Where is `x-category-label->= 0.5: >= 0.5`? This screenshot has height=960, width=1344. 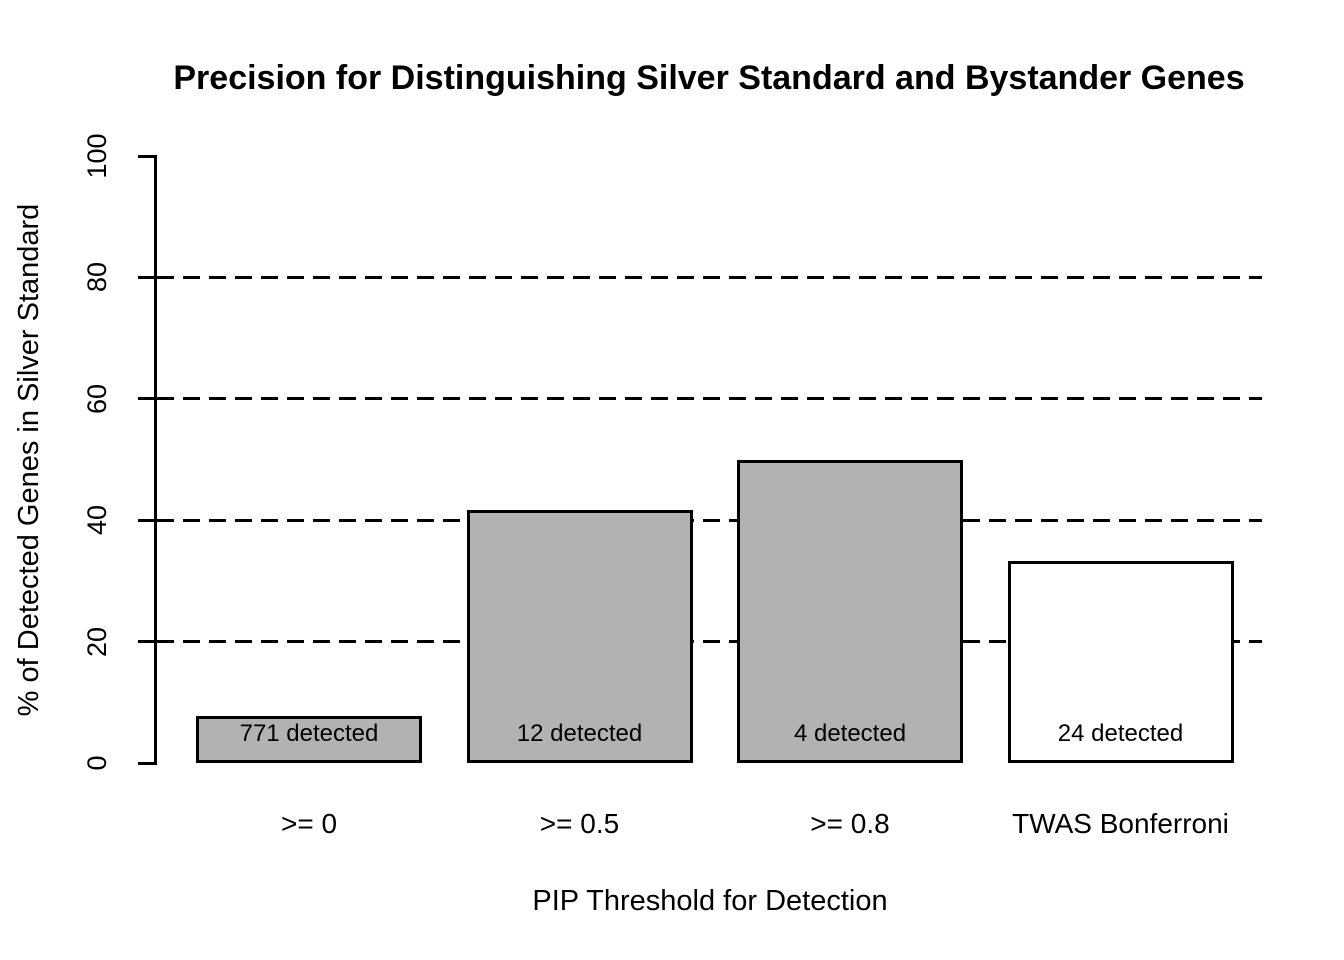
x-category-label->= 0.5: >= 0.5 is located at coordinates (579, 823).